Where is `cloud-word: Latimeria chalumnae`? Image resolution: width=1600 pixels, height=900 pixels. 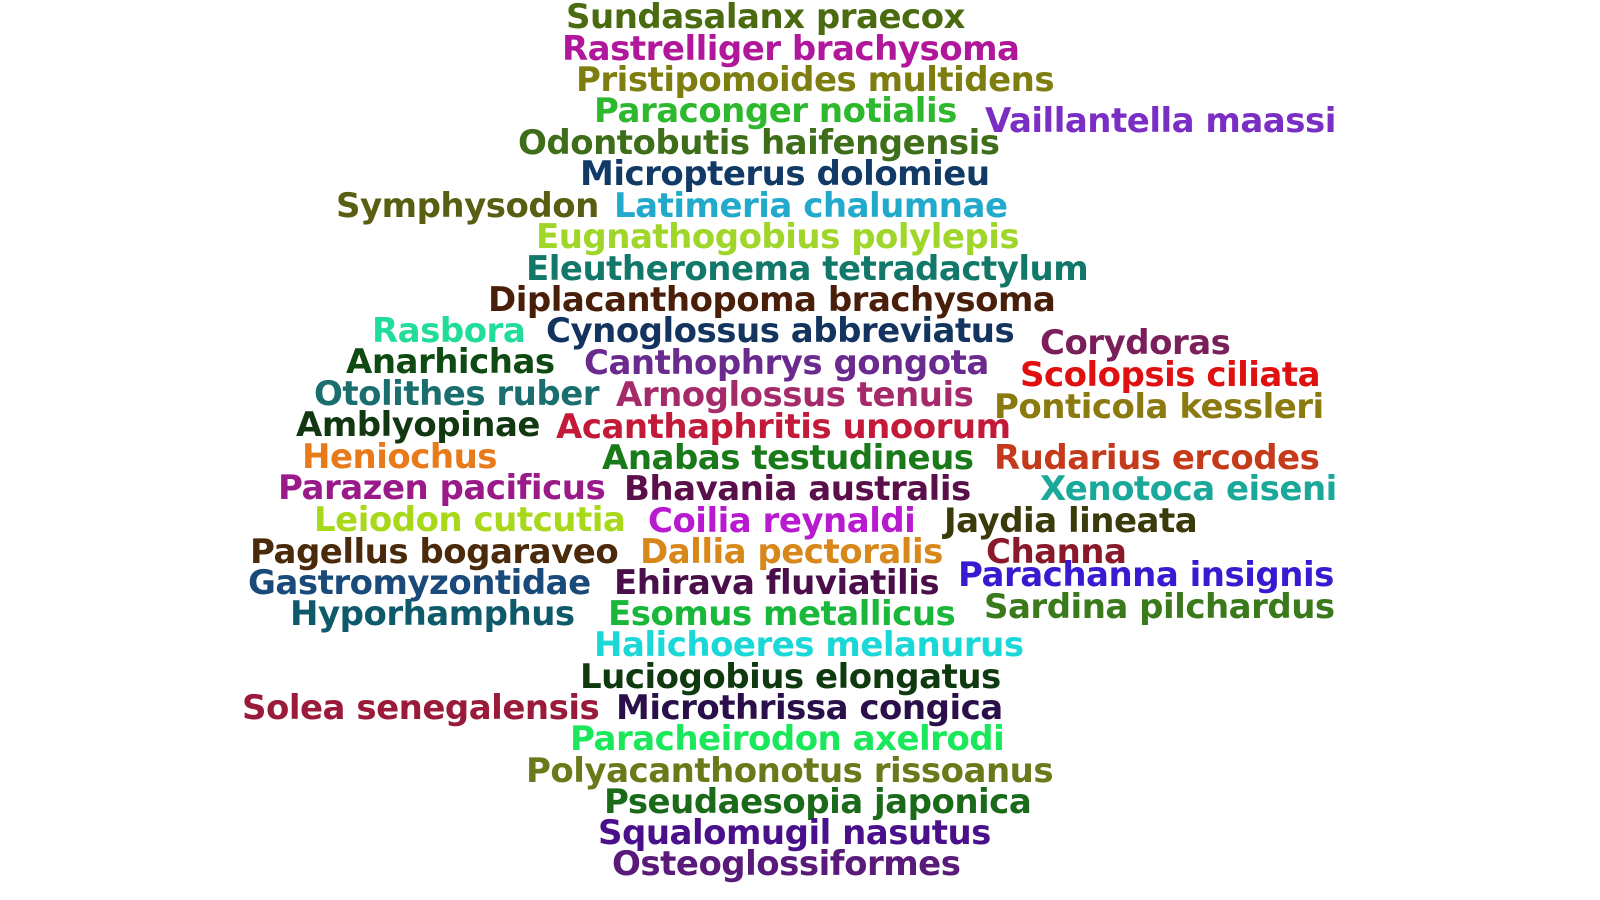 cloud-word: Latimeria chalumnae is located at coordinates (811, 206).